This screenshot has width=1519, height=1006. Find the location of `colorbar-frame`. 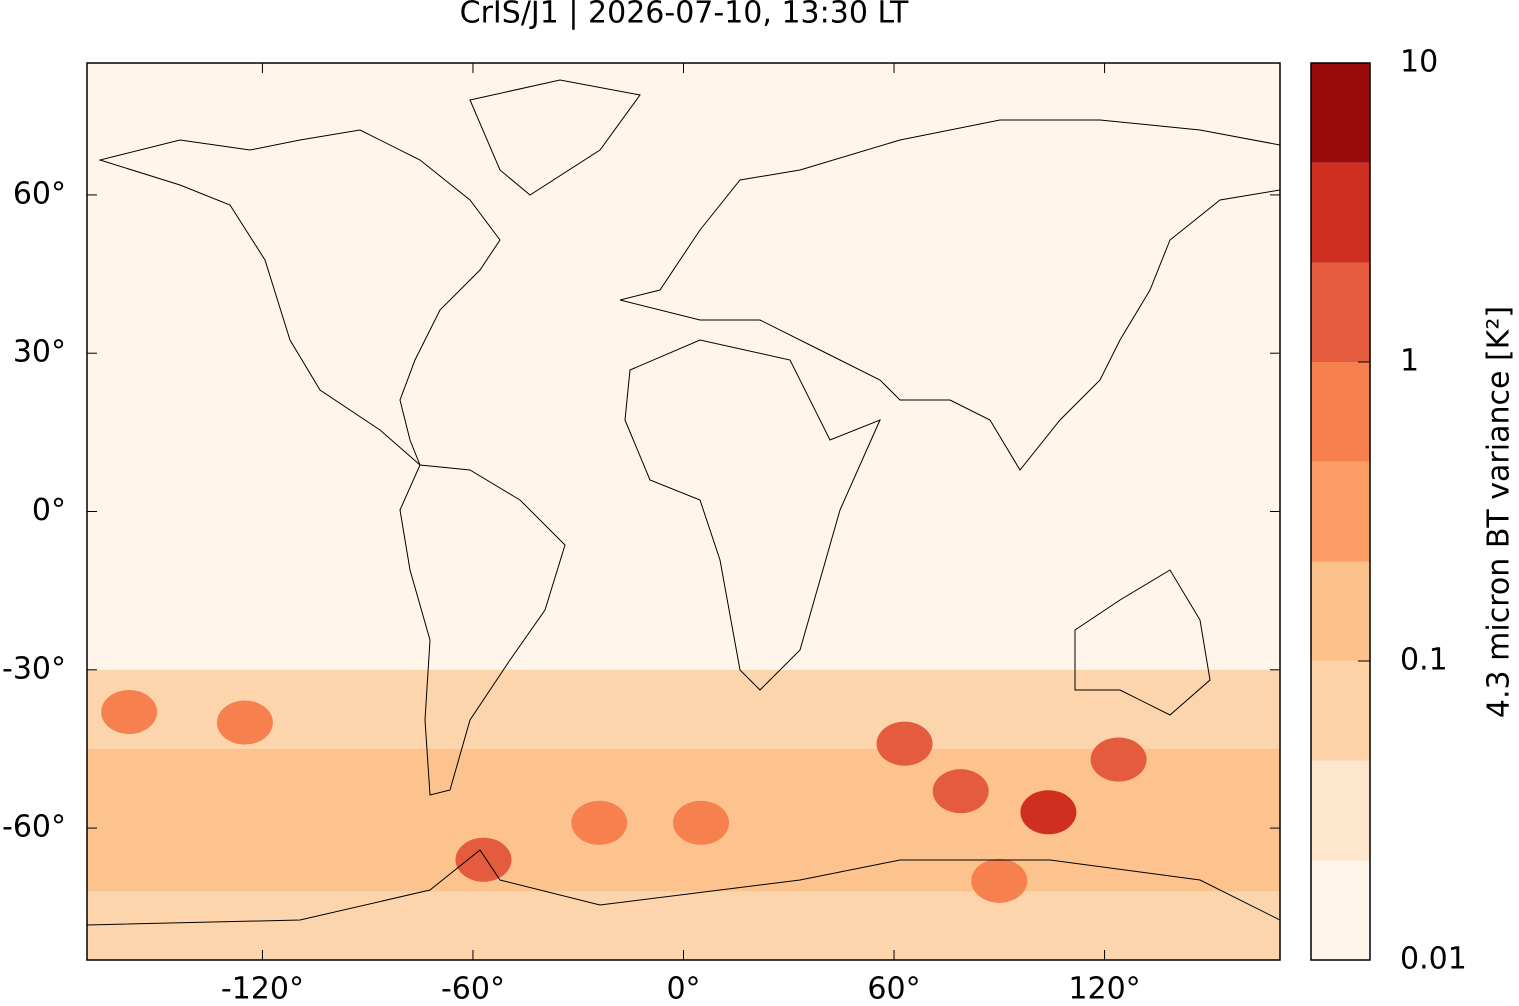

colorbar-frame is located at coordinates (1340, 511).